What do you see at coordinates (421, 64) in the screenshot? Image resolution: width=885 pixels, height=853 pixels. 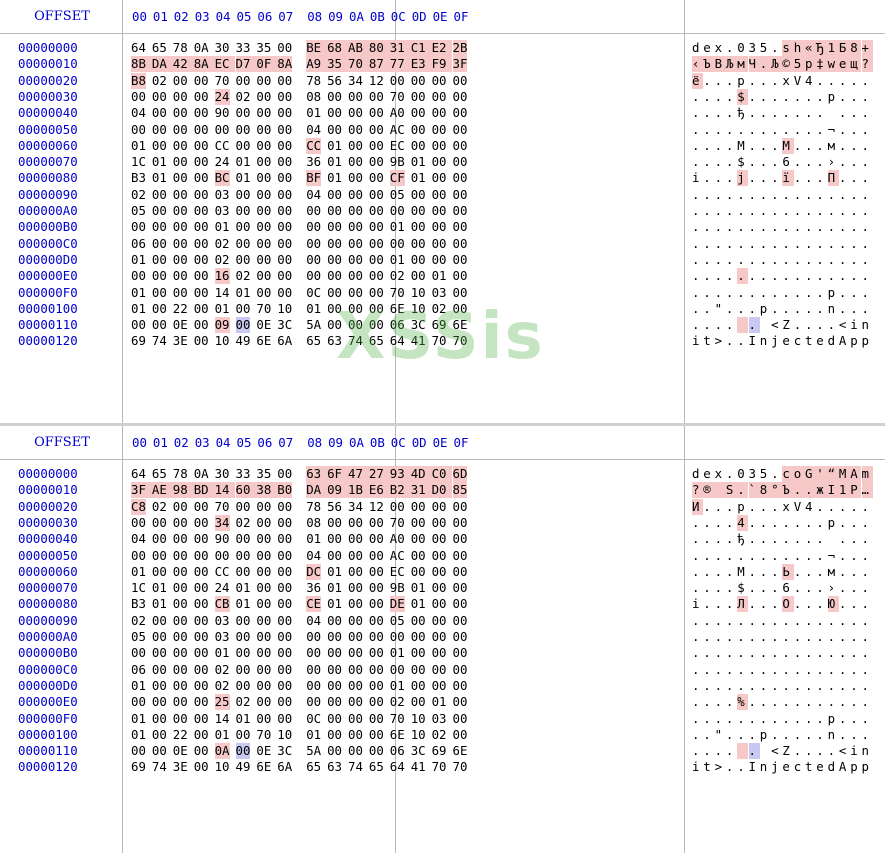 I see `hex-byte: E3` at bounding box center [421, 64].